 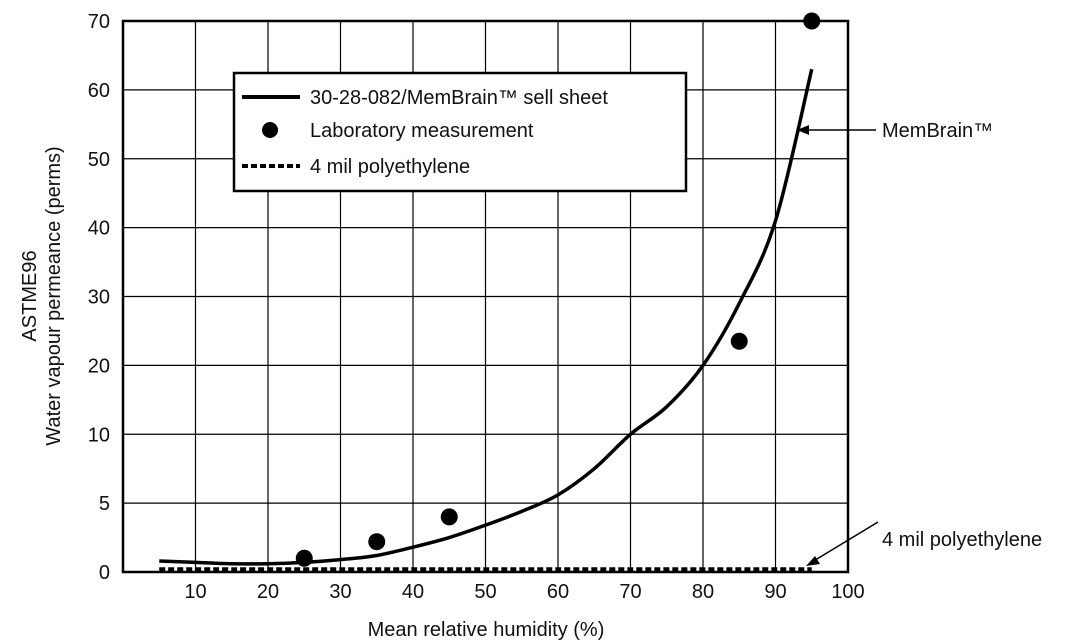 I want to click on x-tick-label: 70, so click(x=630, y=592).